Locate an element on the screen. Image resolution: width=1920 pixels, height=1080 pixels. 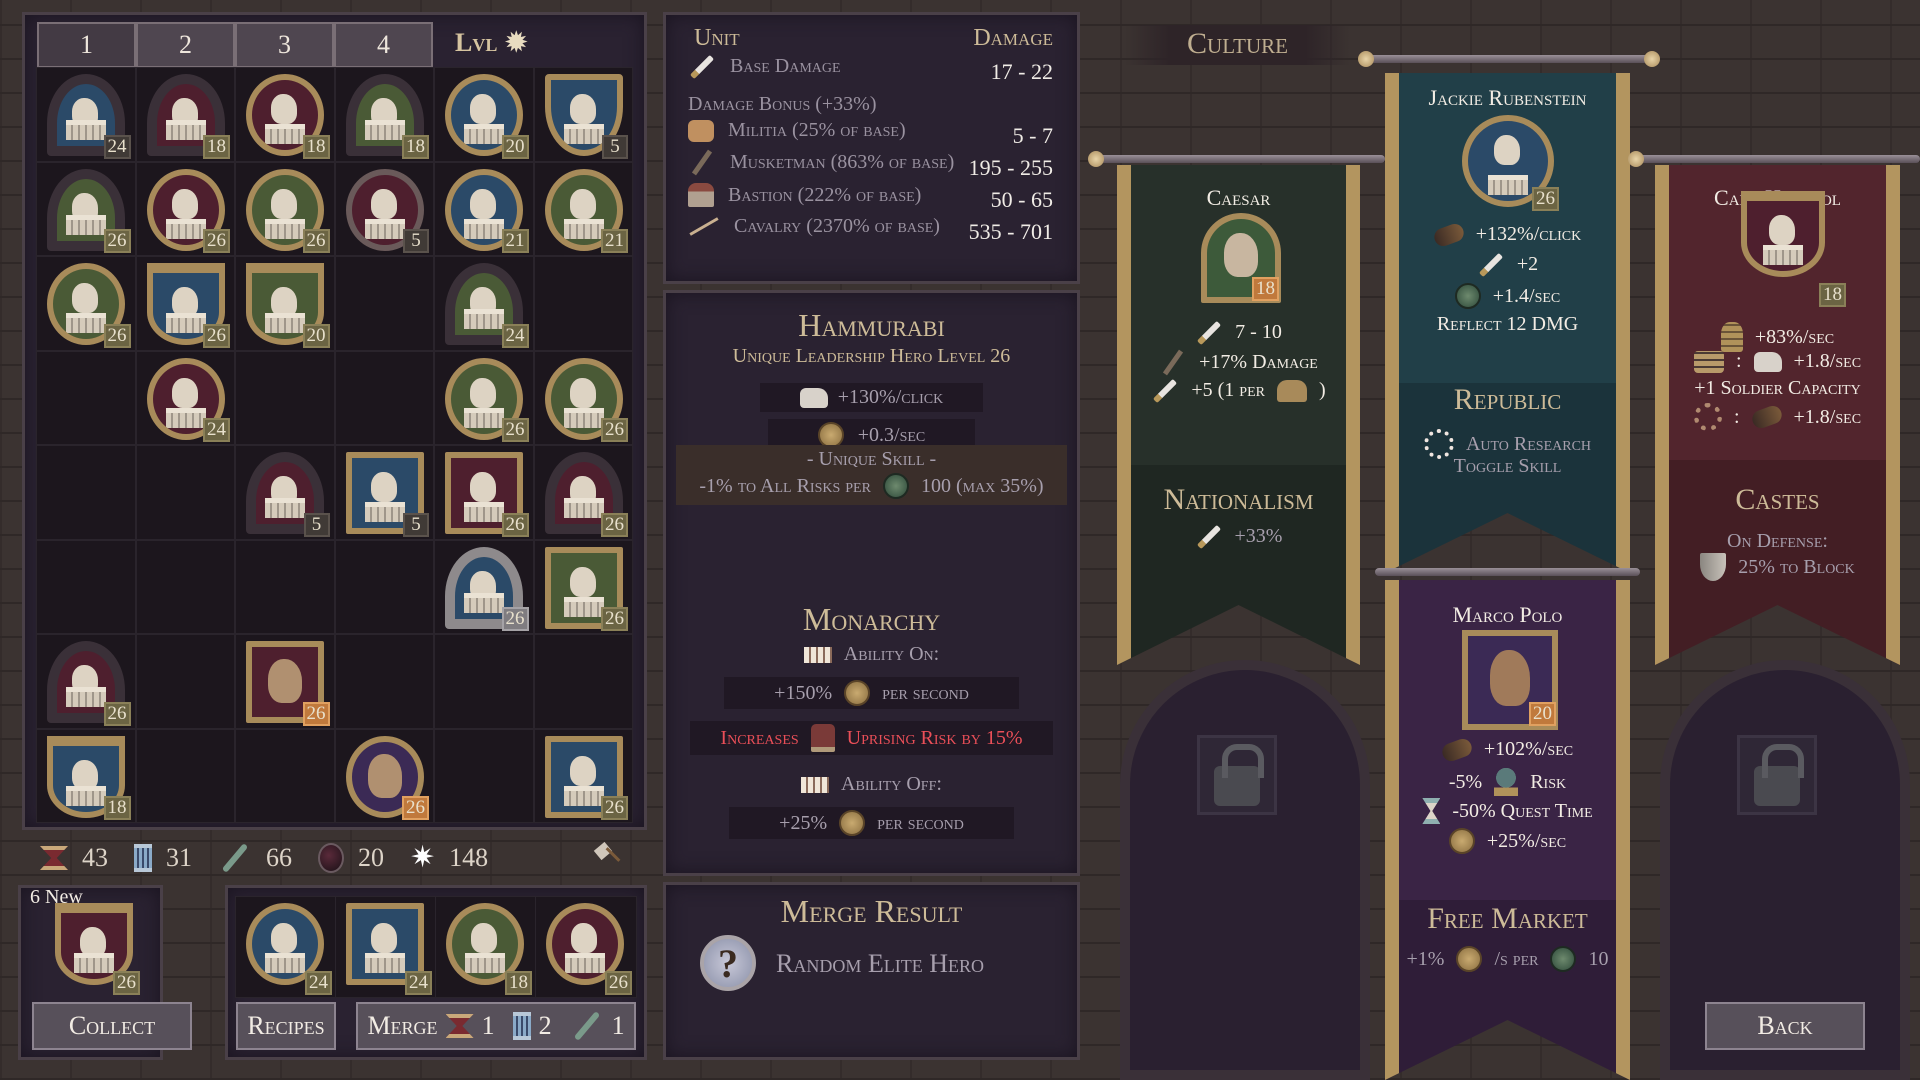
collect-button: Collect is located at coordinates (112, 1026).